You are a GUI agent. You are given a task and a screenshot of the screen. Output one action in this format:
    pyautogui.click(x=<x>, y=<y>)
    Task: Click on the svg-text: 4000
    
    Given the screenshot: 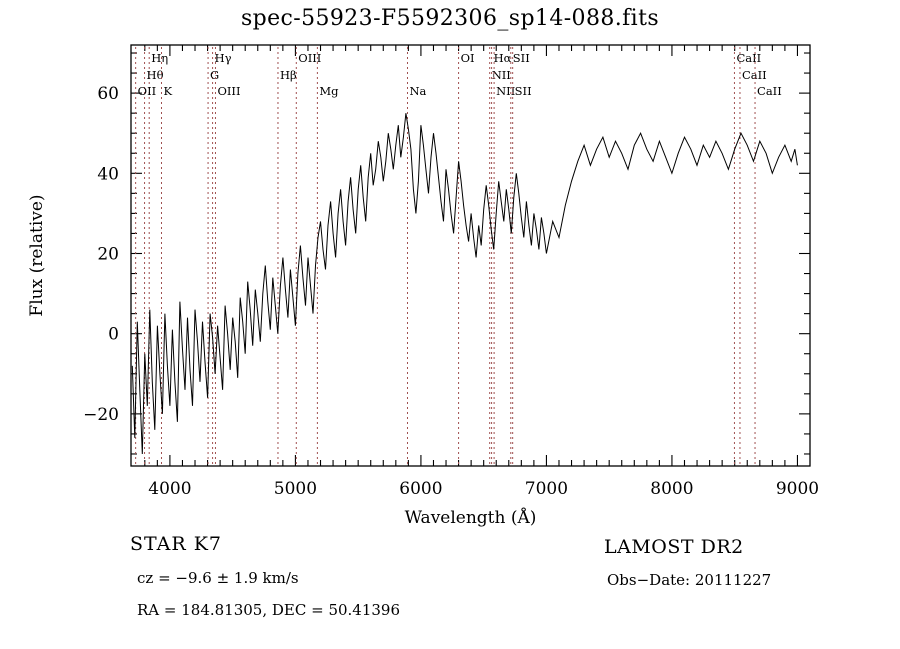 What is the action you would take?
    pyautogui.click(x=169, y=489)
    